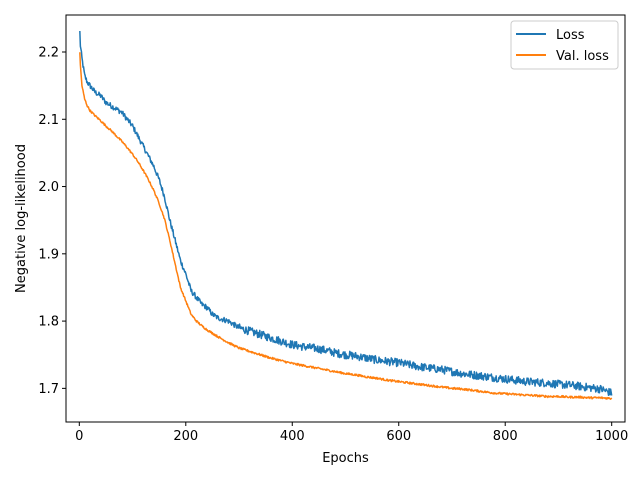  Describe the element at coordinates (48, 254) in the screenshot. I see `y-tick-label: 1.9` at that location.